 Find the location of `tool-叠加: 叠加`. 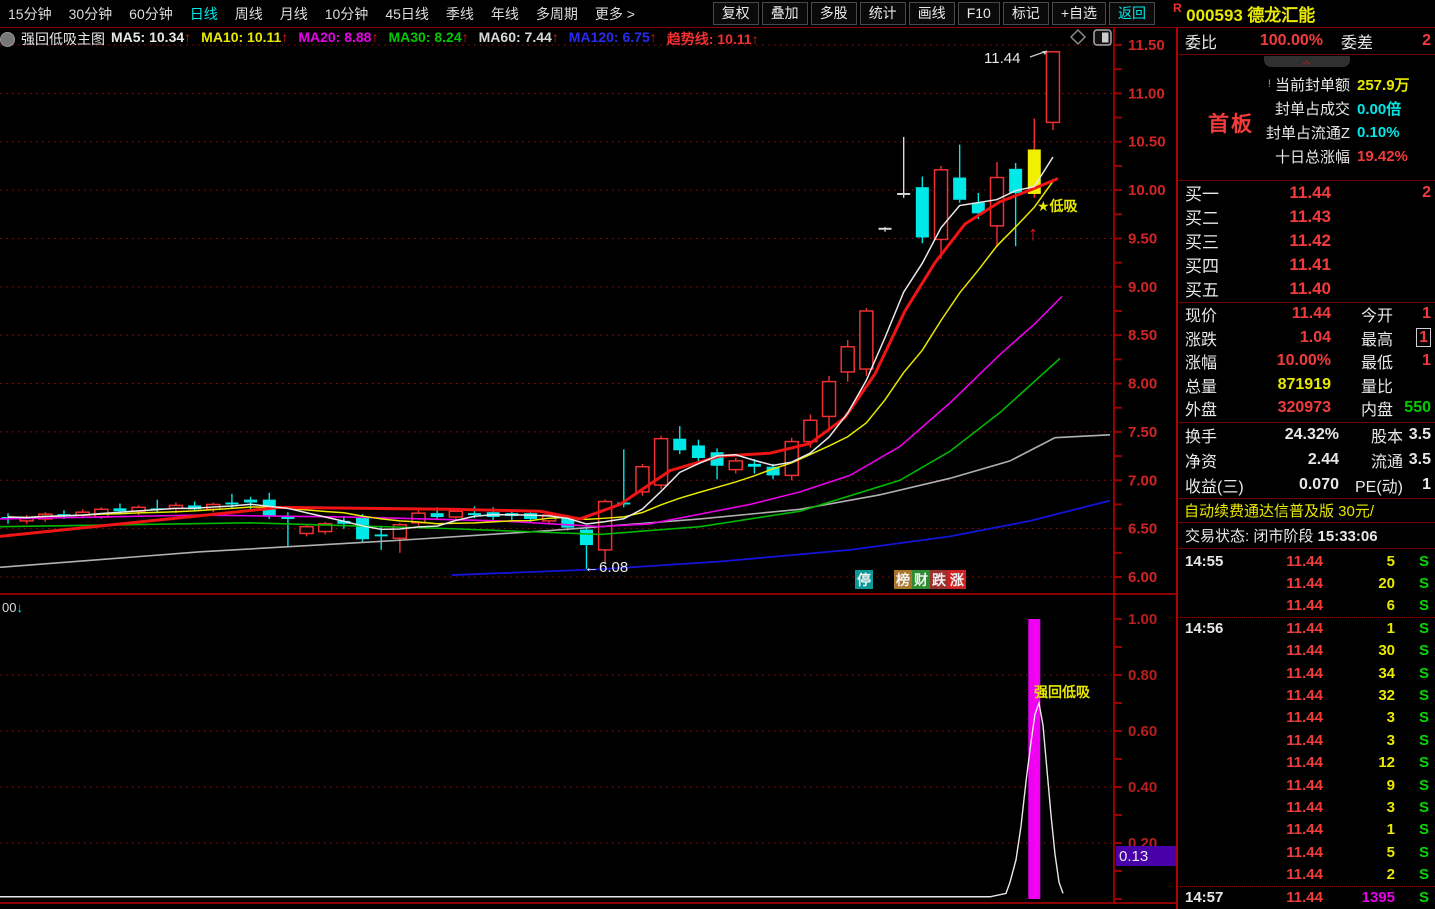

tool-叠加: 叠加 is located at coordinates (784, 13).